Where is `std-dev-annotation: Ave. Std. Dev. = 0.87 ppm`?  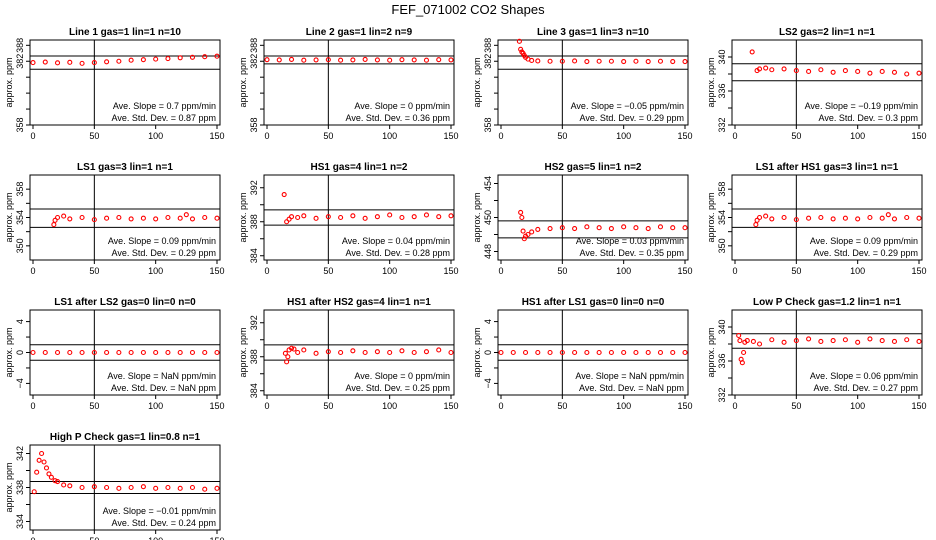
std-dev-annotation: Ave. Std. Dev. = 0.87 ppm is located at coordinates (164, 118).